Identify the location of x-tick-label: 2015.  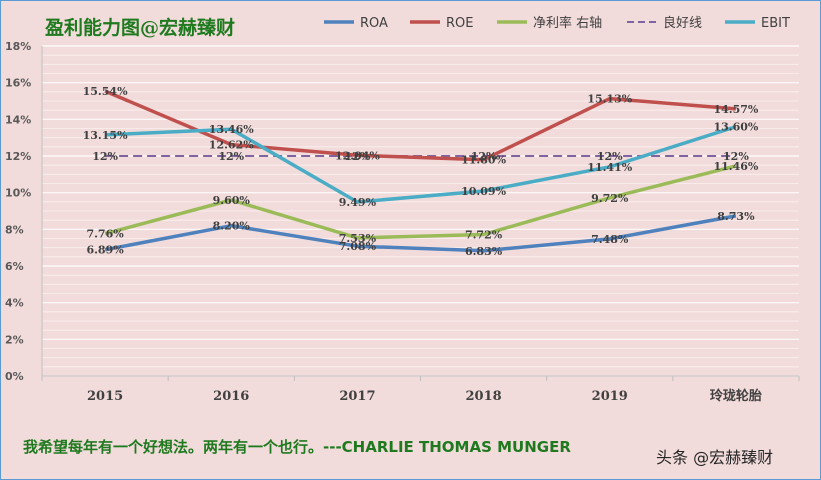
(105, 396).